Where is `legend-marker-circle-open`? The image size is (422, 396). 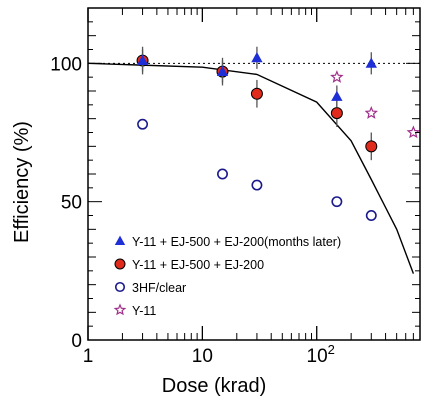 legend-marker-circle-open is located at coordinates (120, 287).